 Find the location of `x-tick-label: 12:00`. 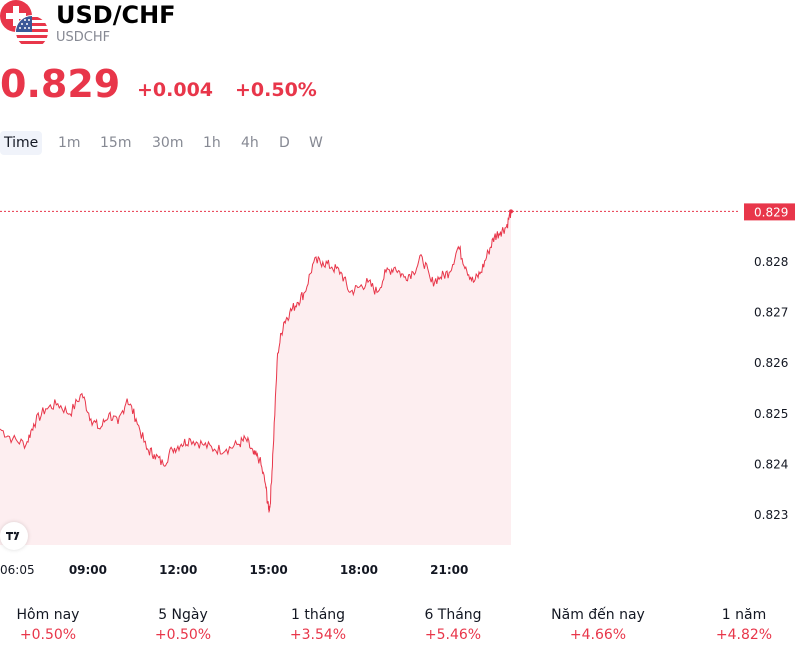

x-tick-label: 12:00 is located at coordinates (178, 570).